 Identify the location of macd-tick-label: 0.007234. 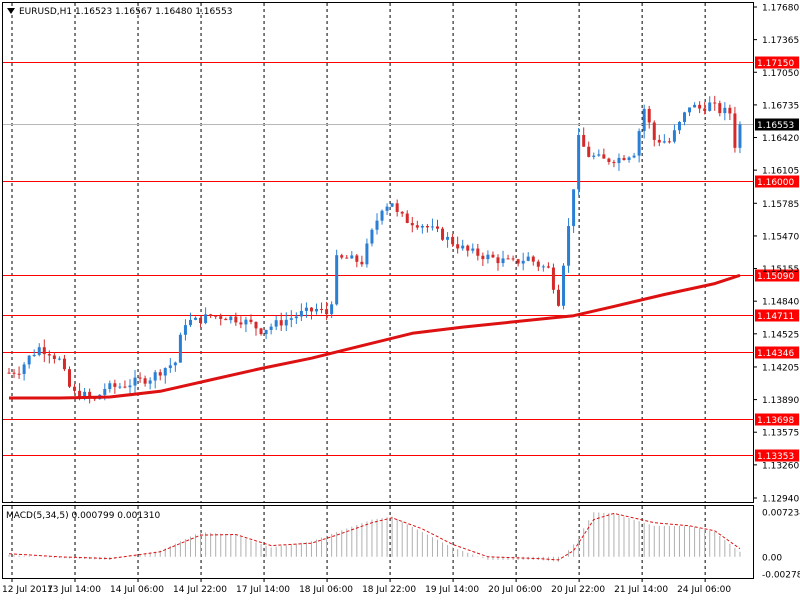
(781, 514).